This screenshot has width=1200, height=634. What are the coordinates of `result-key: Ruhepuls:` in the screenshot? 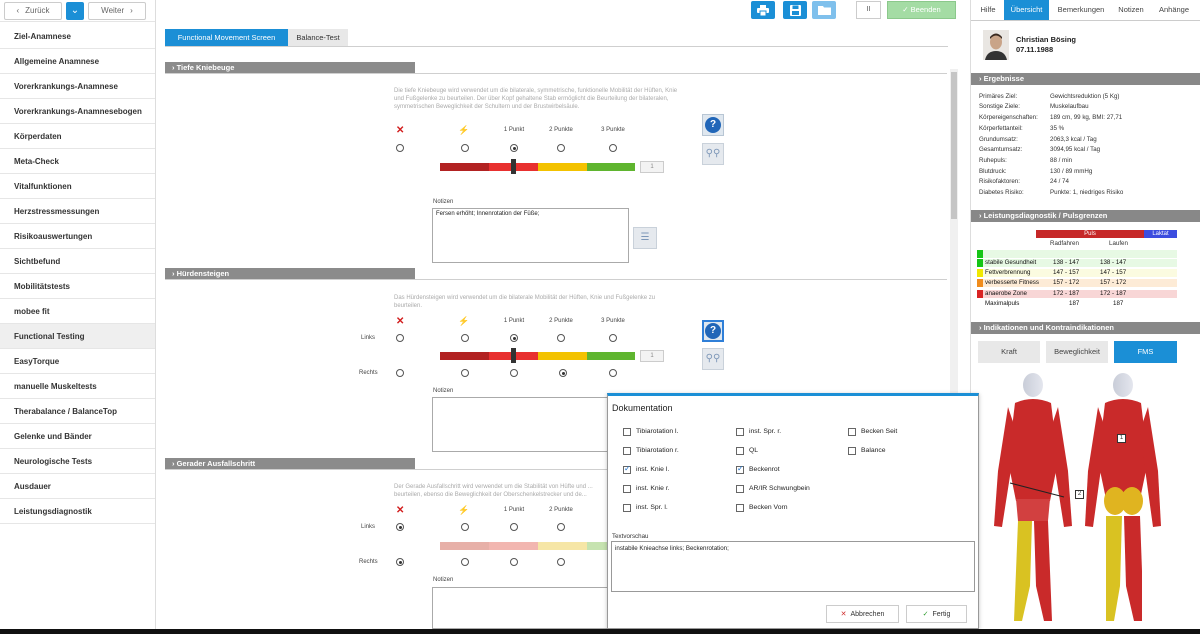 It's located at (993, 160).